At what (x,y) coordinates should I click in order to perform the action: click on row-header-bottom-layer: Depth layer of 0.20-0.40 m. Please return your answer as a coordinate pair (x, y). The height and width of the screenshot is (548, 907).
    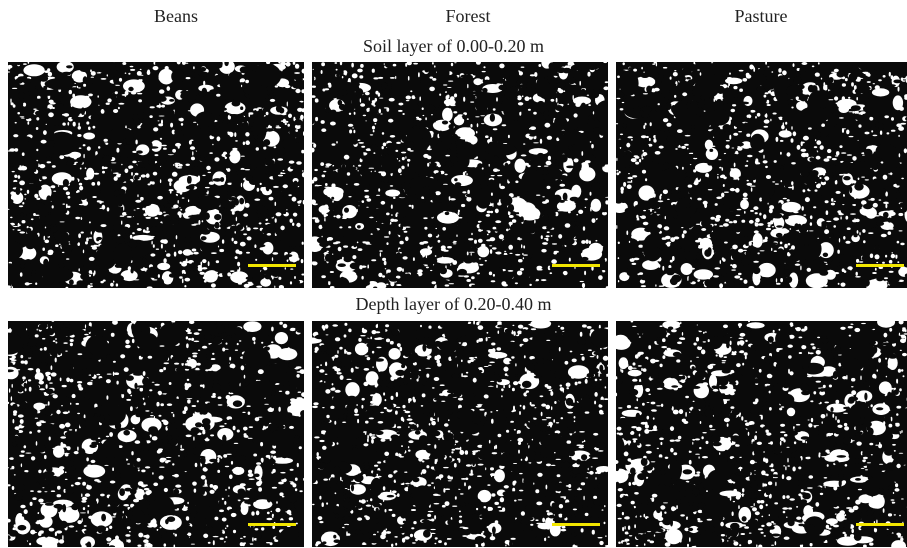
    Looking at the image, I should click on (453, 304).